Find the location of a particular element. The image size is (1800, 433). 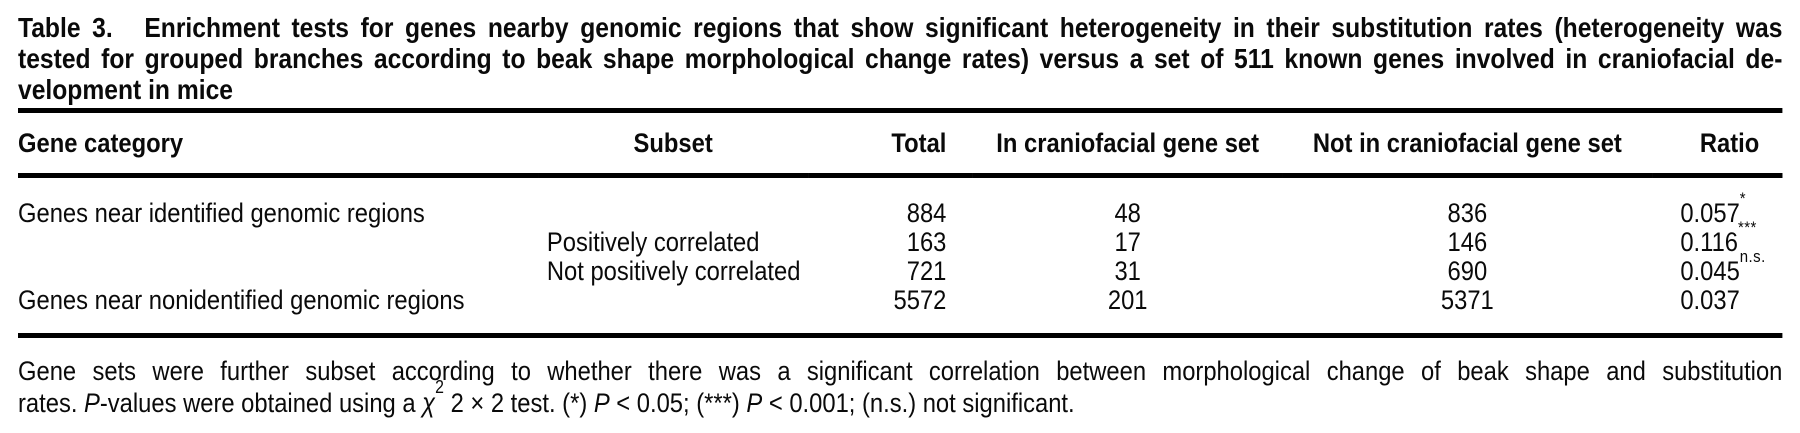

column-header-not-in-set: Not in craniofacial gene set is located at coordinates (1467, 145).